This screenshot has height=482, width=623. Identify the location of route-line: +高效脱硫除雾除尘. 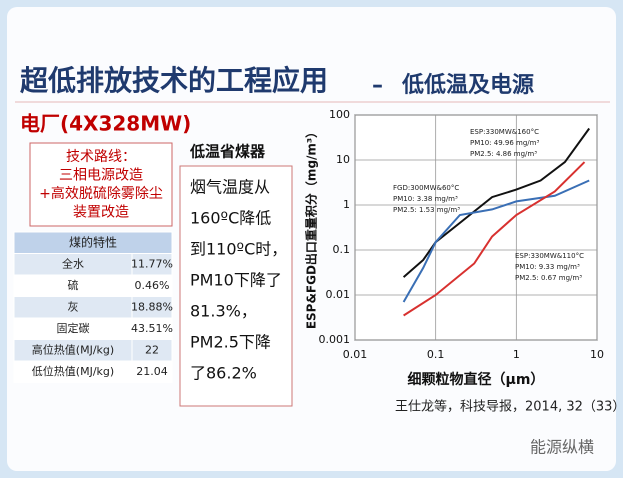
(101, 193).